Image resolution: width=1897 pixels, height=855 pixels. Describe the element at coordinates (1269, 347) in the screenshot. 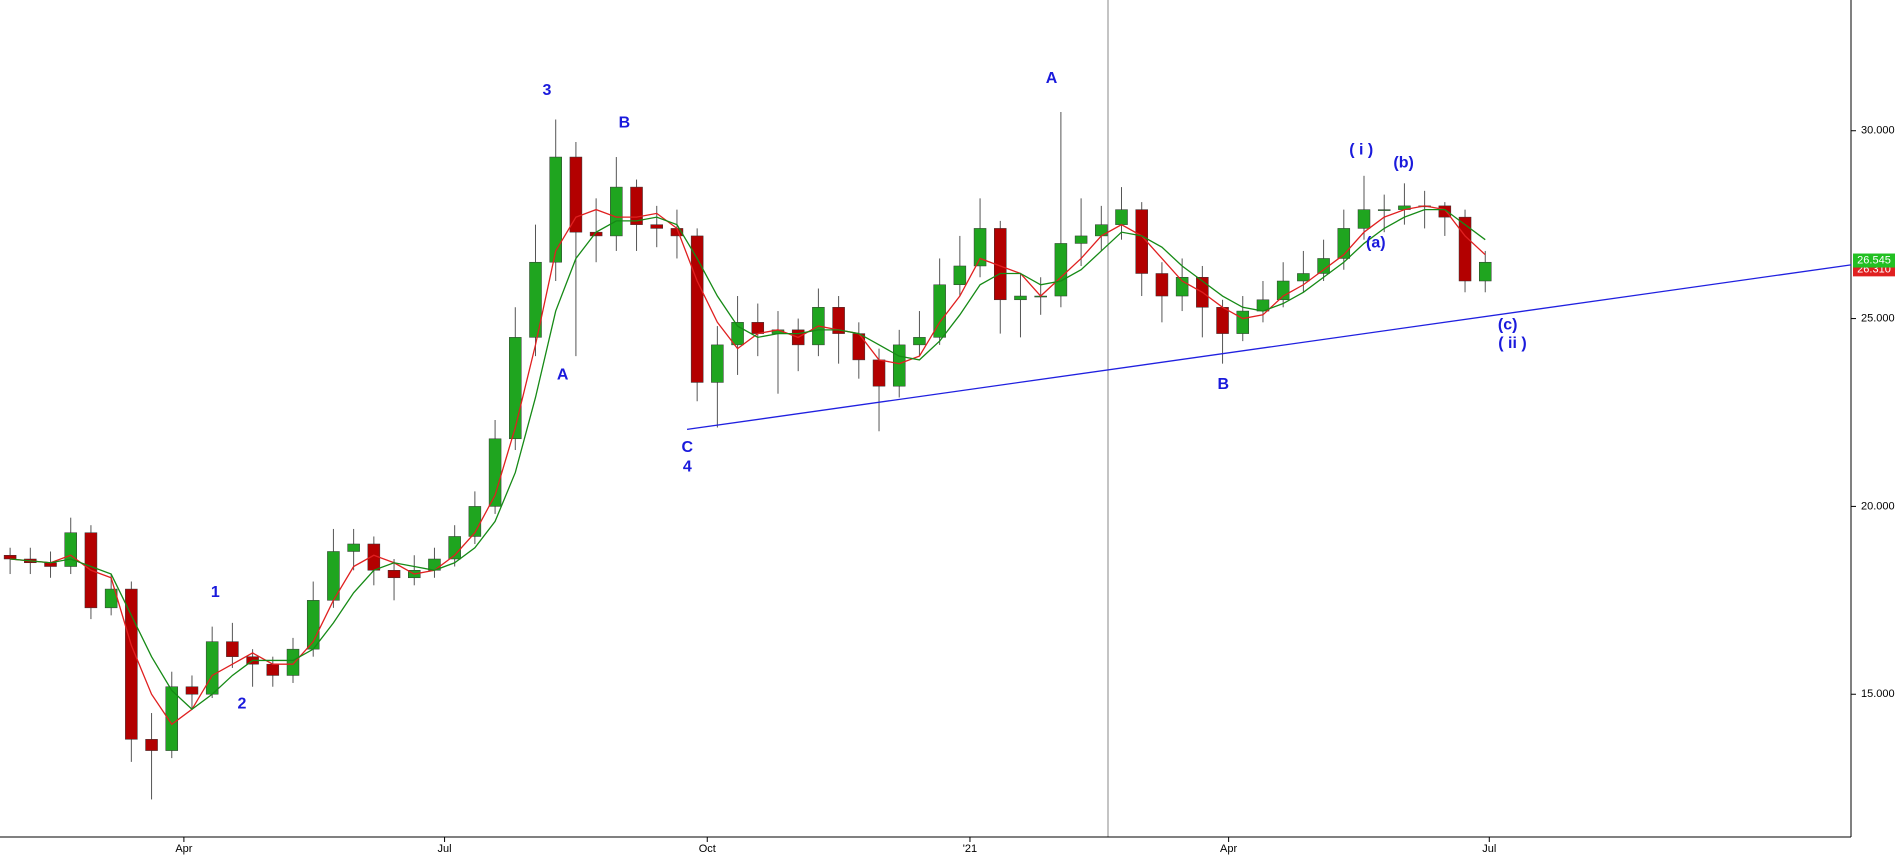

I see `trendline` at that location.